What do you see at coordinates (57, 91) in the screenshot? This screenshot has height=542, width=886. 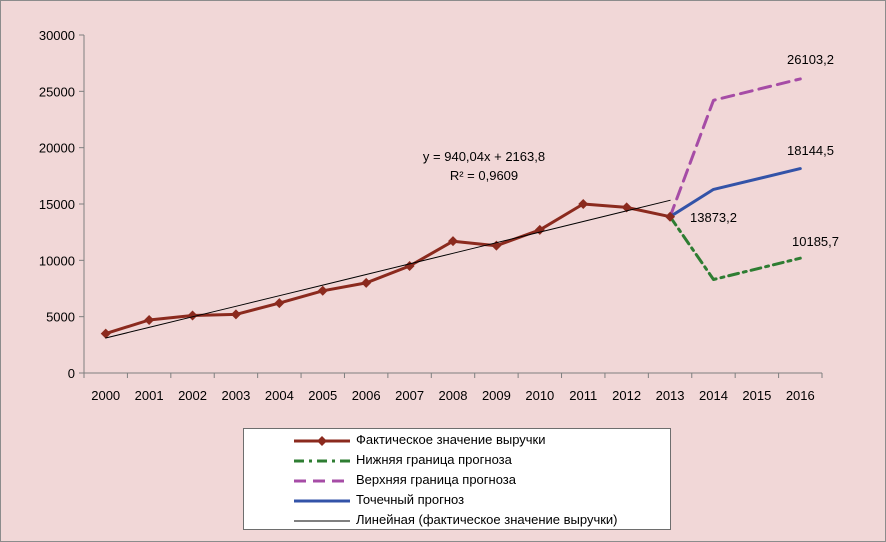 I see `y-tick-label: 25000` at bounding box center [57, 91].